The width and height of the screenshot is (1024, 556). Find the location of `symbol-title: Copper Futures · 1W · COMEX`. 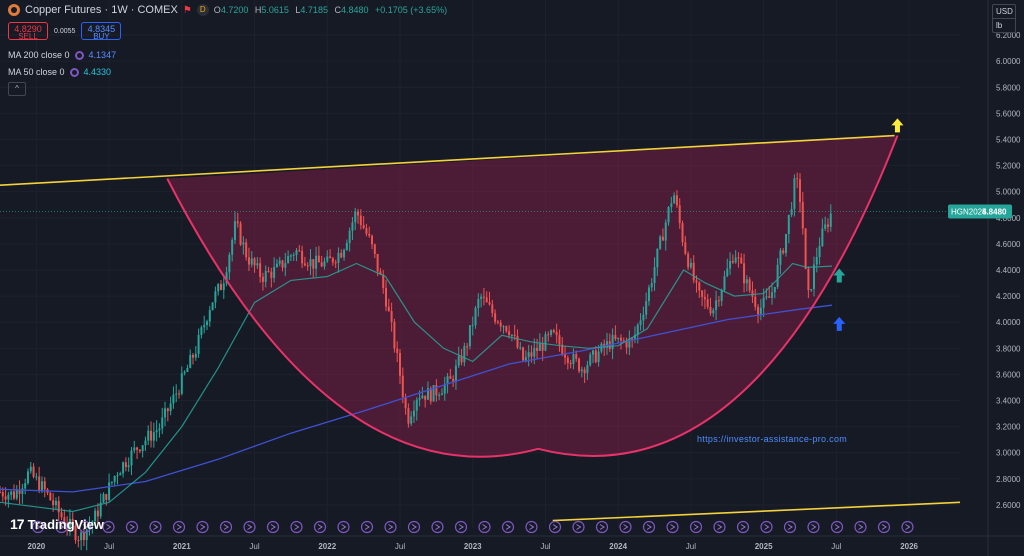

symbol-title: Copper Futures · 1W · COMEX is located at coordinates (101, 10).